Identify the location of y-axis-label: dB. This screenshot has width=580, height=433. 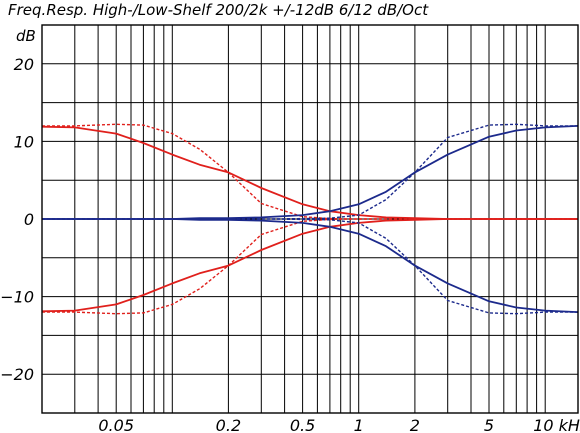
(26, 36).